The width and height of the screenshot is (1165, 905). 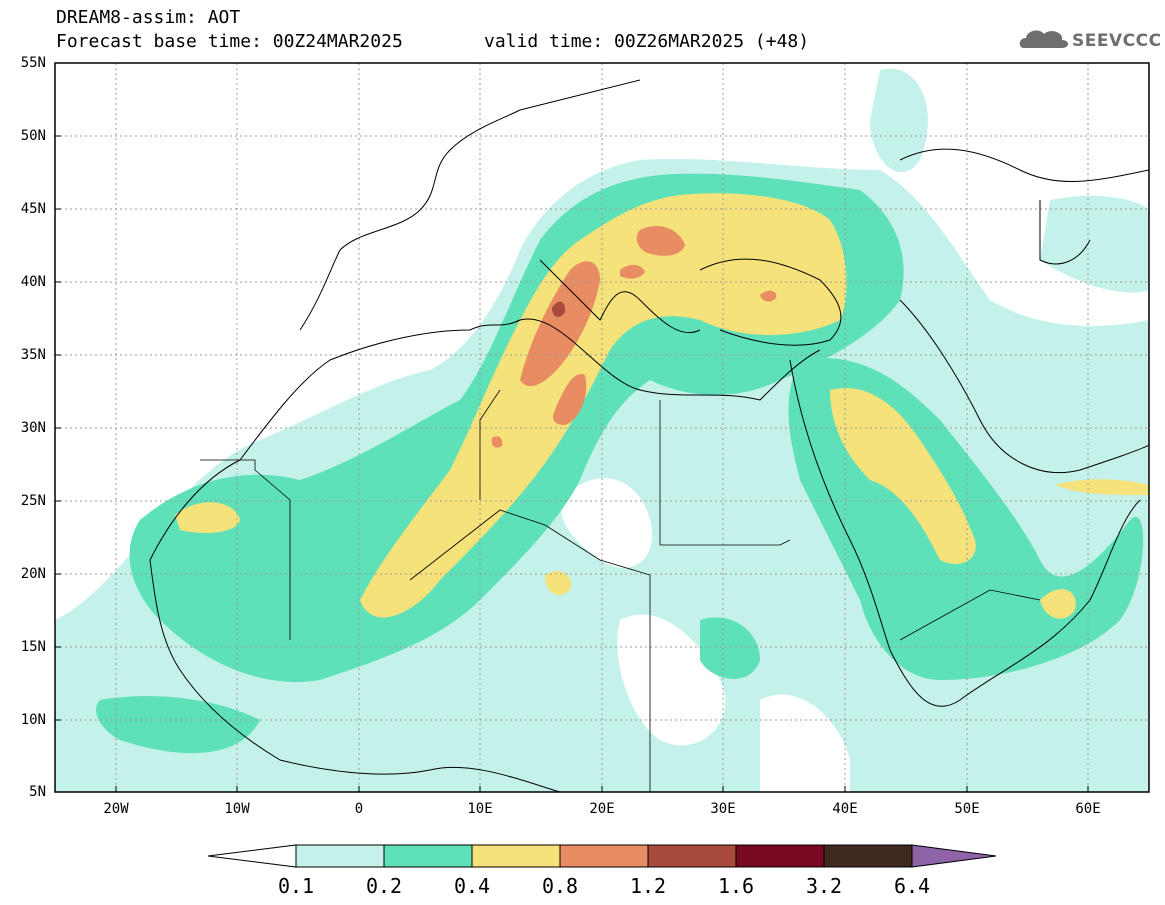 I want to click on colorbar, so click(x=602, y=856).